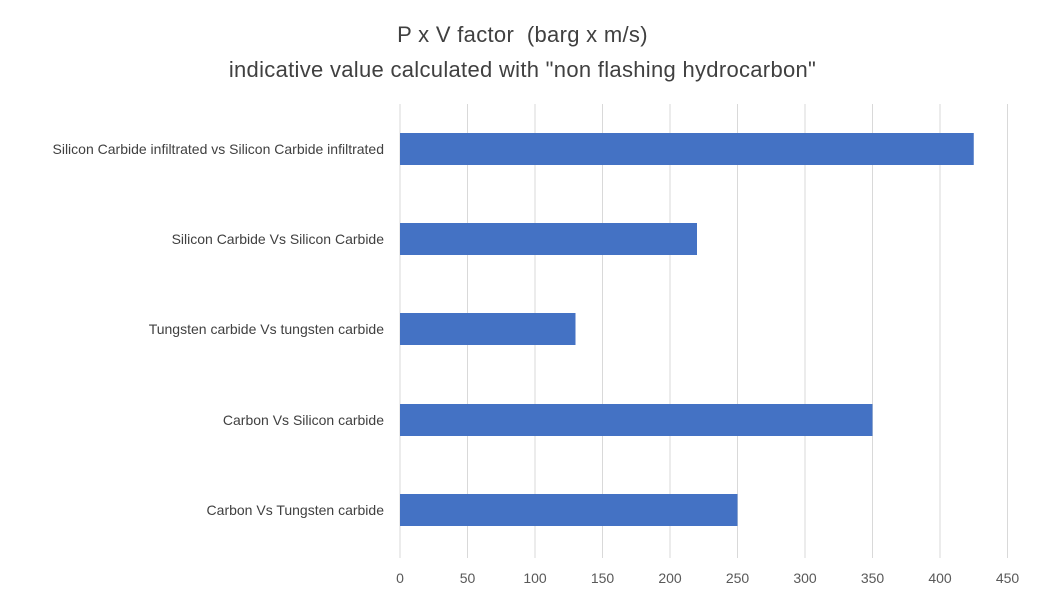 The width and height of the screenshot is (1045, 600). What do you see at coordinates (303, 420) in the screenshot?
I see `category-label: Carbon Vs Silicon carbide` at bounding box center [303, 420].